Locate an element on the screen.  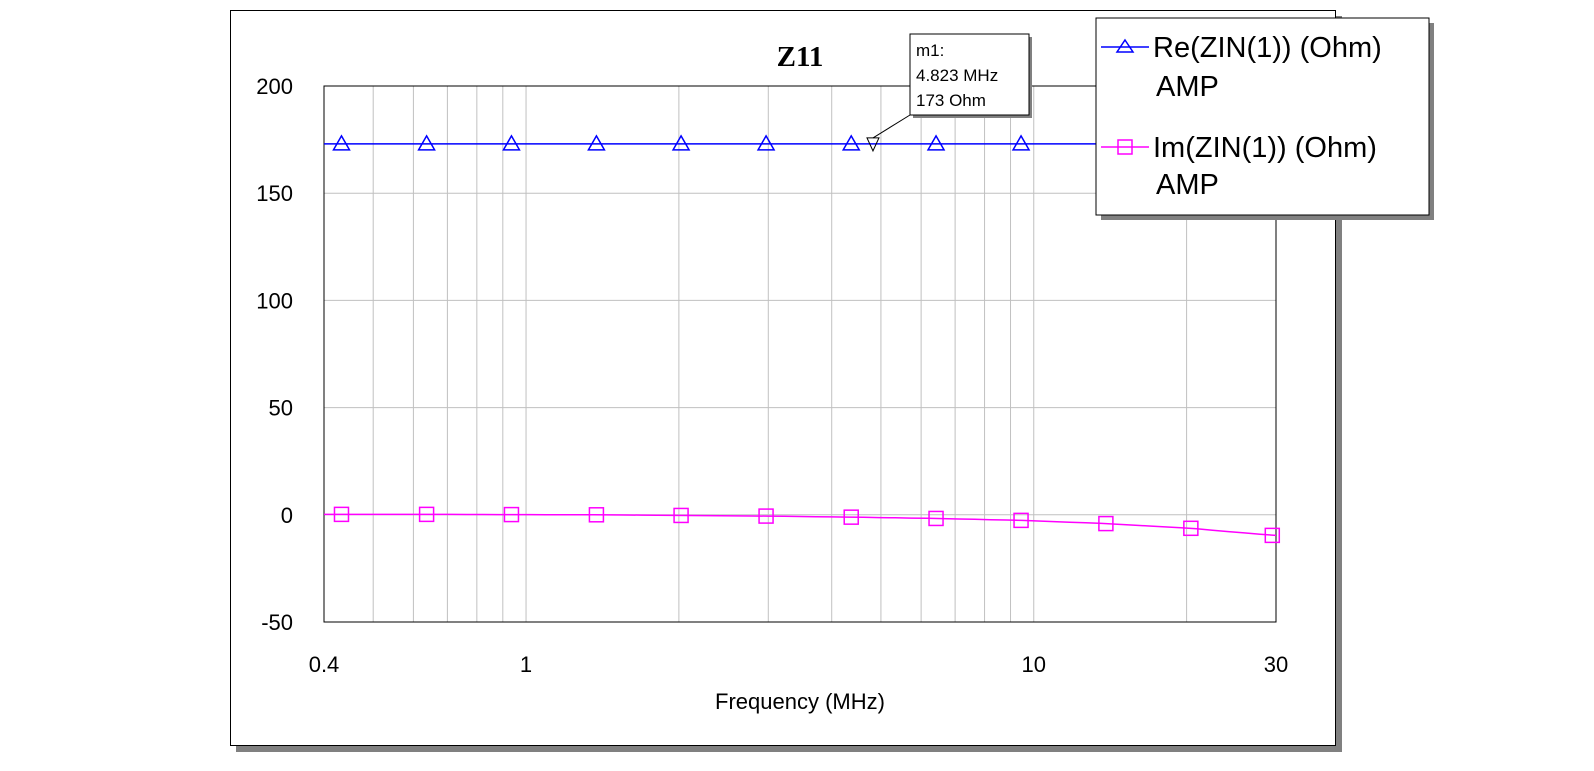
x-tick-label: 0.4 is located at coordinates (324, 664).